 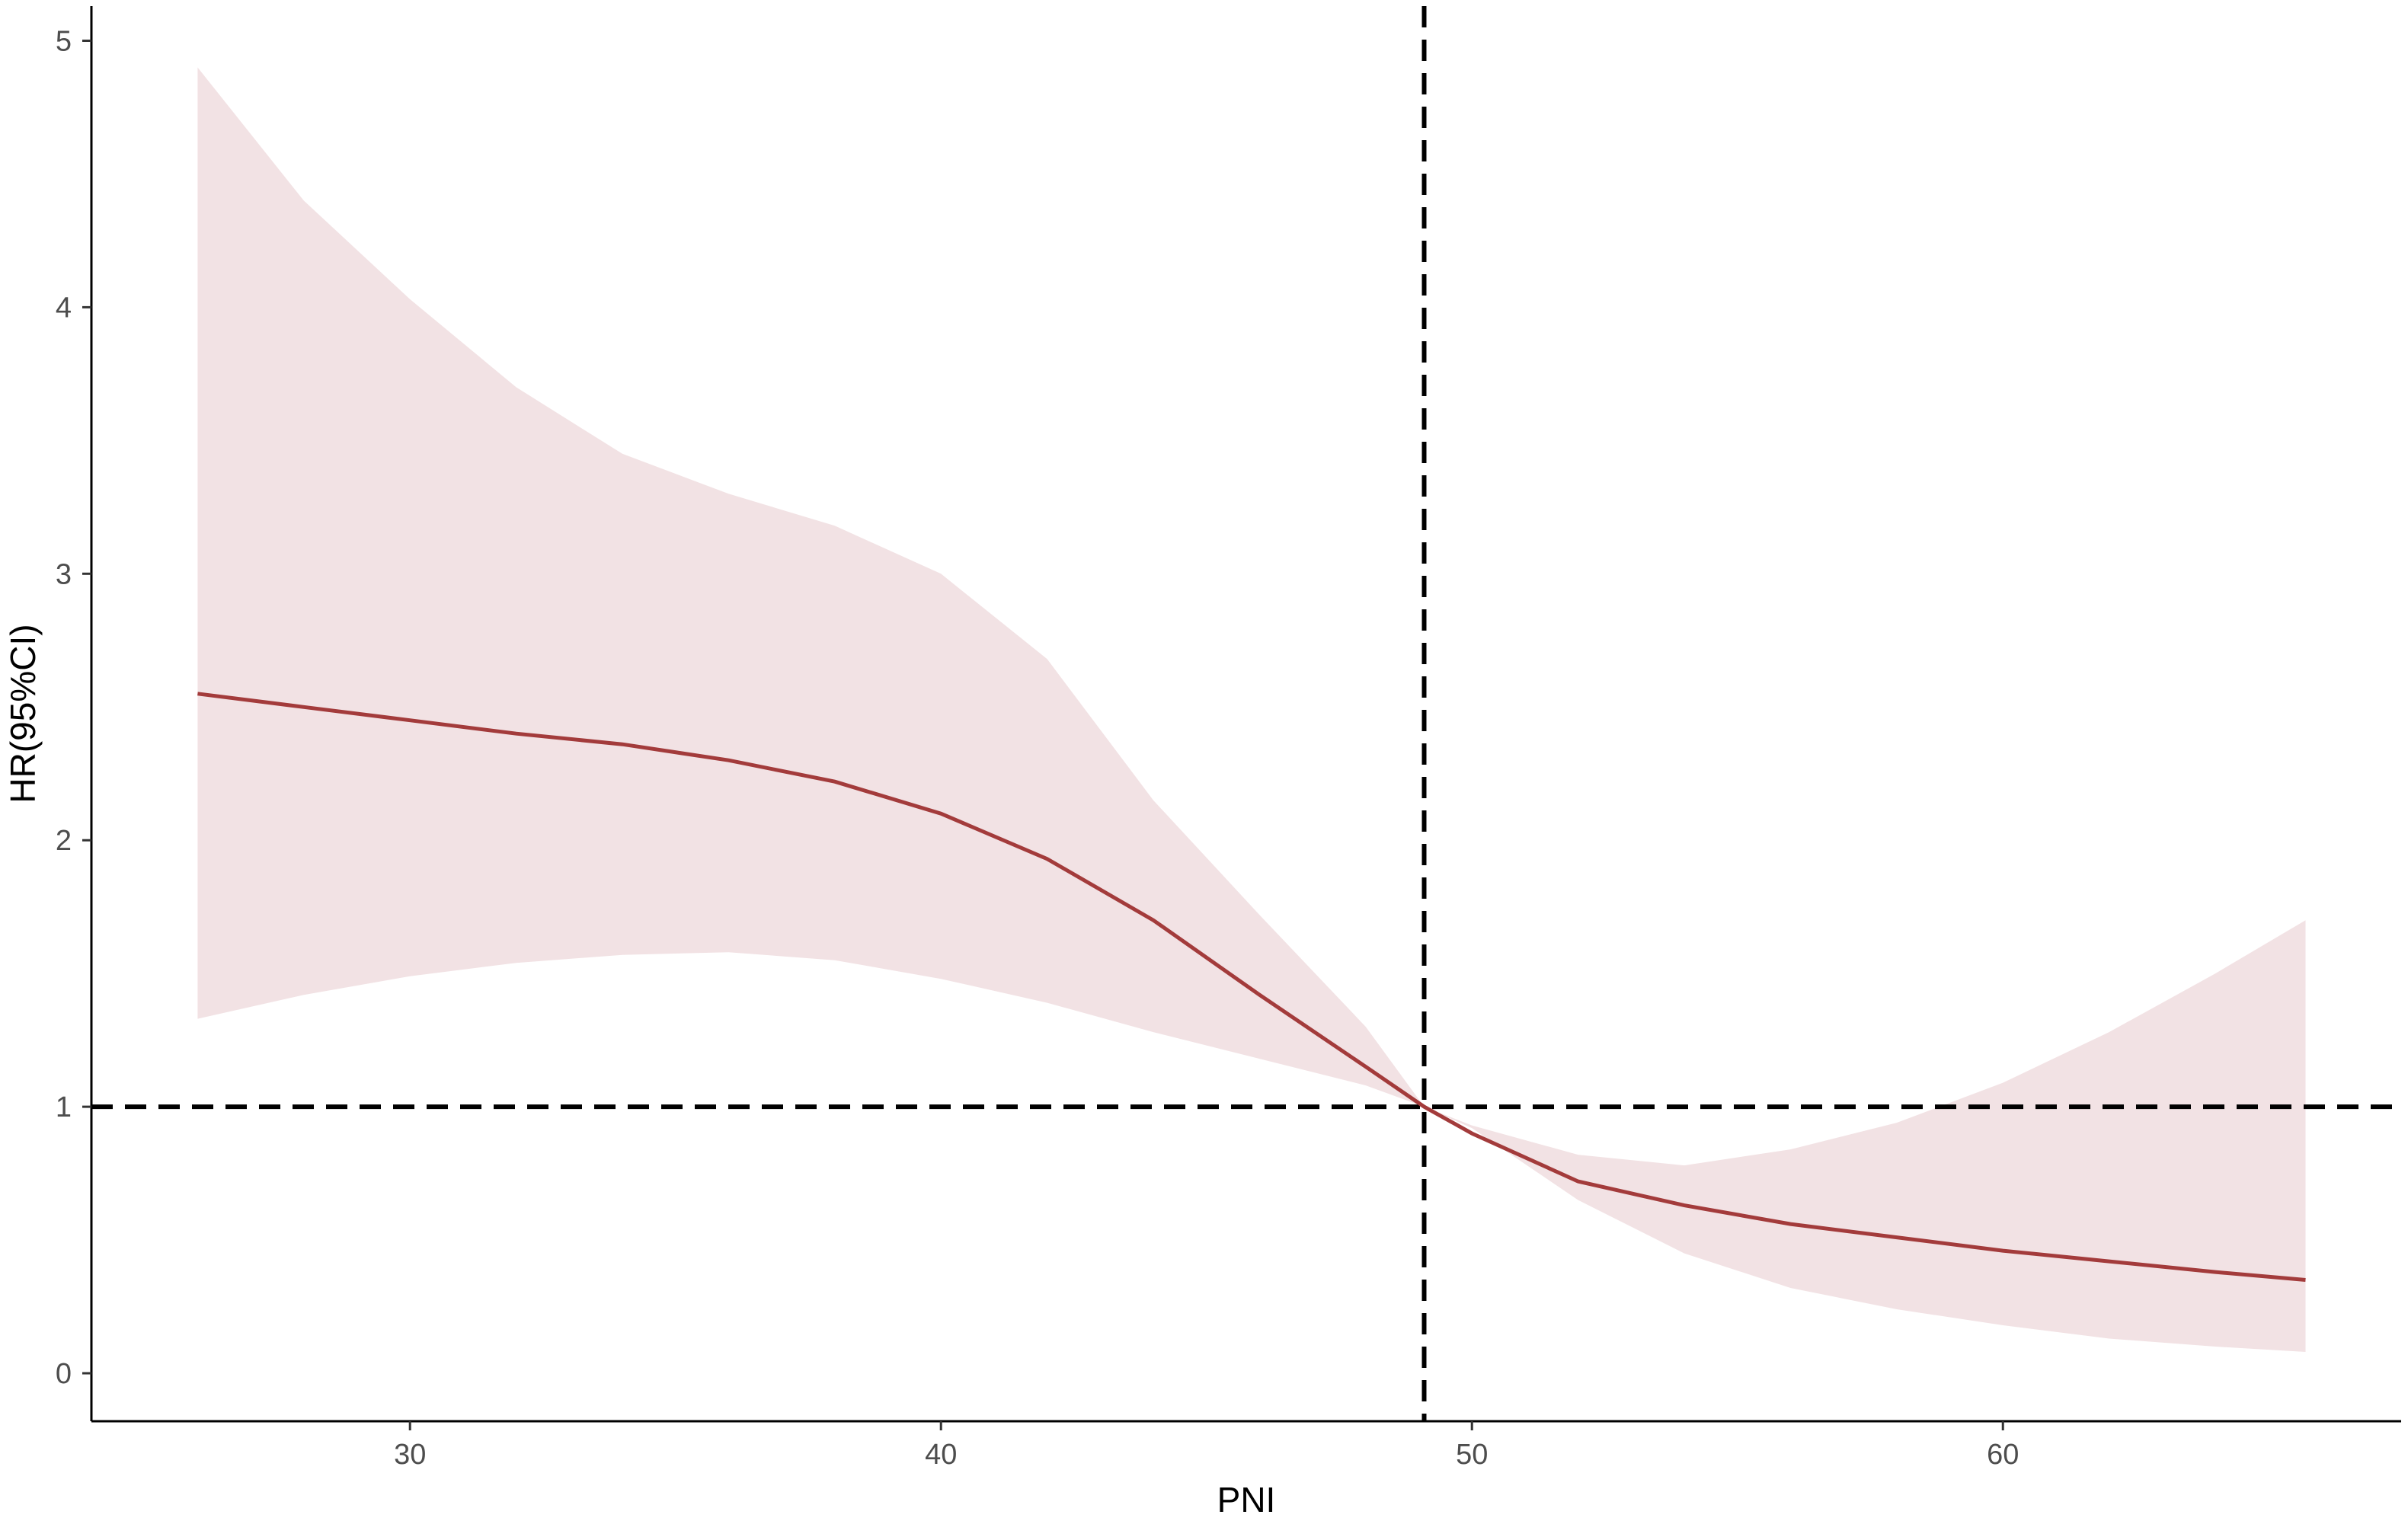 I want to click on y-axis-title: HR(95%CI), so click(x=23, y=713).